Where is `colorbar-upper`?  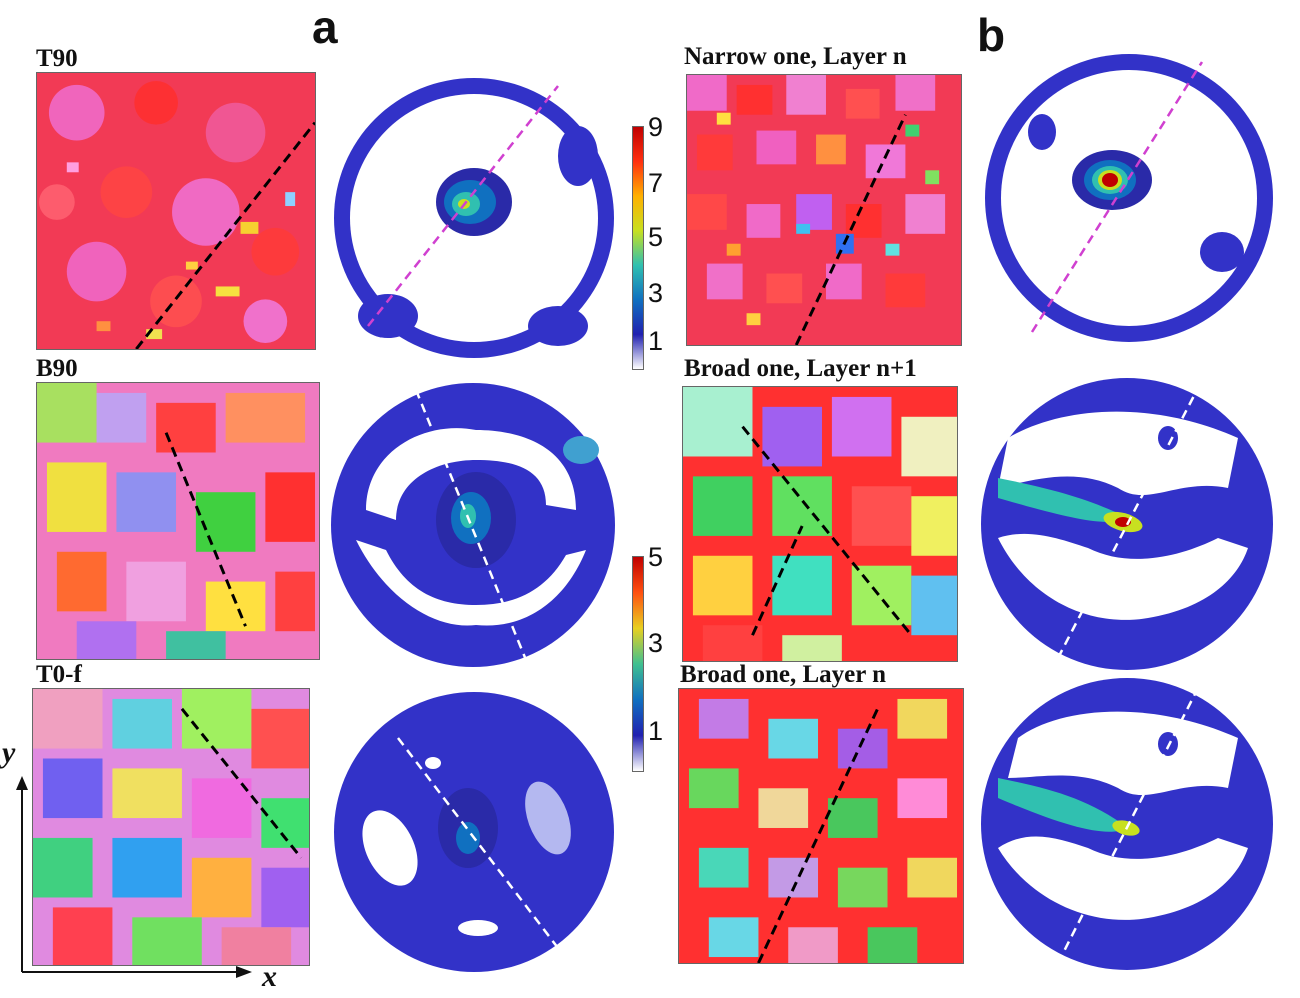 colorbar-upper is located at coordinates (638, 248).